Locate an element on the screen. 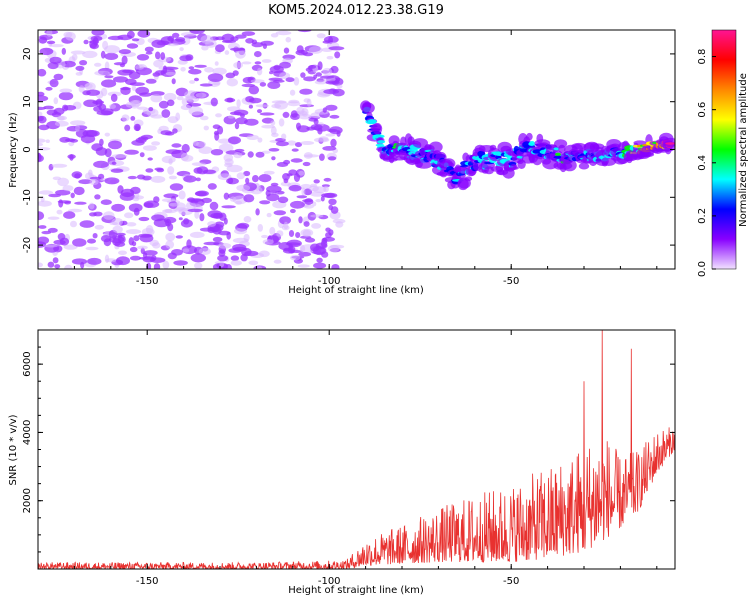 The height and width of the screenshot is (600, 750). spectrogram-y-label: Frequency (Hz) is located at coordinates (13, 150).